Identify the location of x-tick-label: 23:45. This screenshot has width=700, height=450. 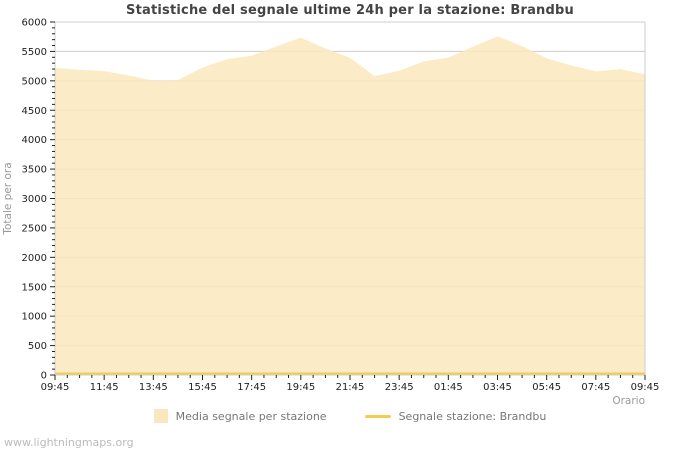
(399, 387).